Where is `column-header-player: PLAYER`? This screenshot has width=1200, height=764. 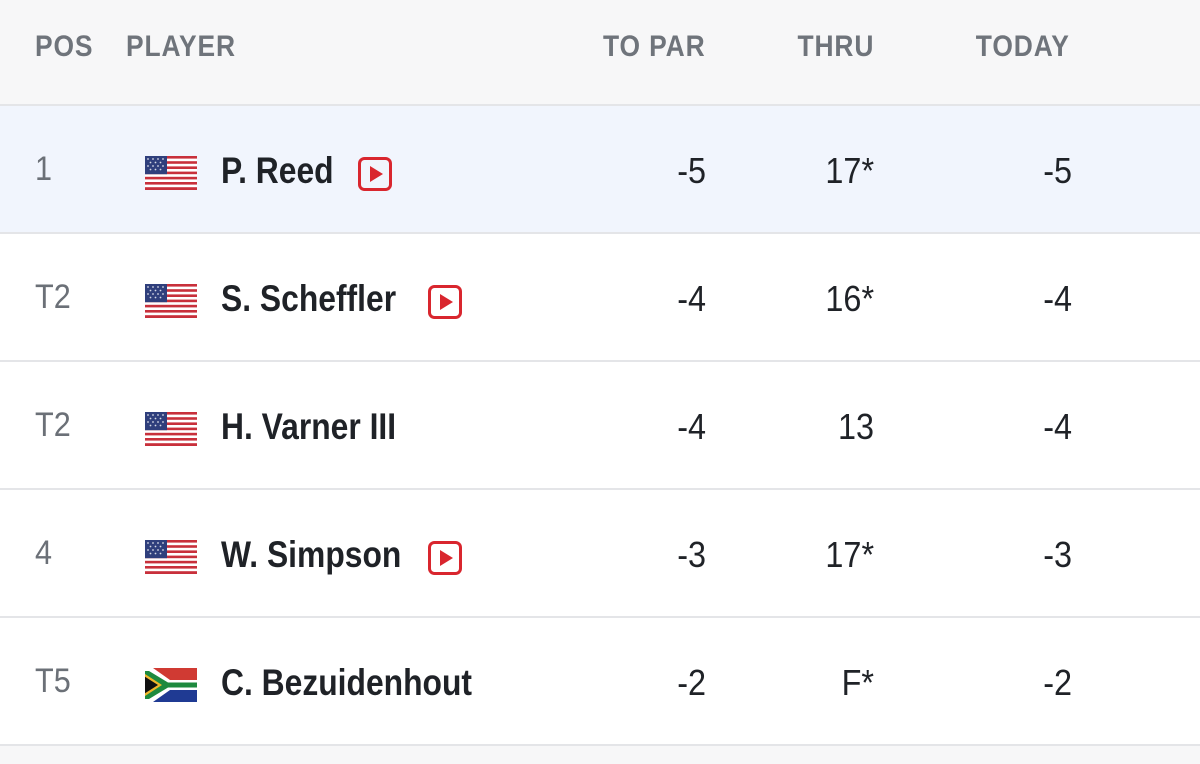
column-header-player: PLAYER is located at coordinates (181, 46).